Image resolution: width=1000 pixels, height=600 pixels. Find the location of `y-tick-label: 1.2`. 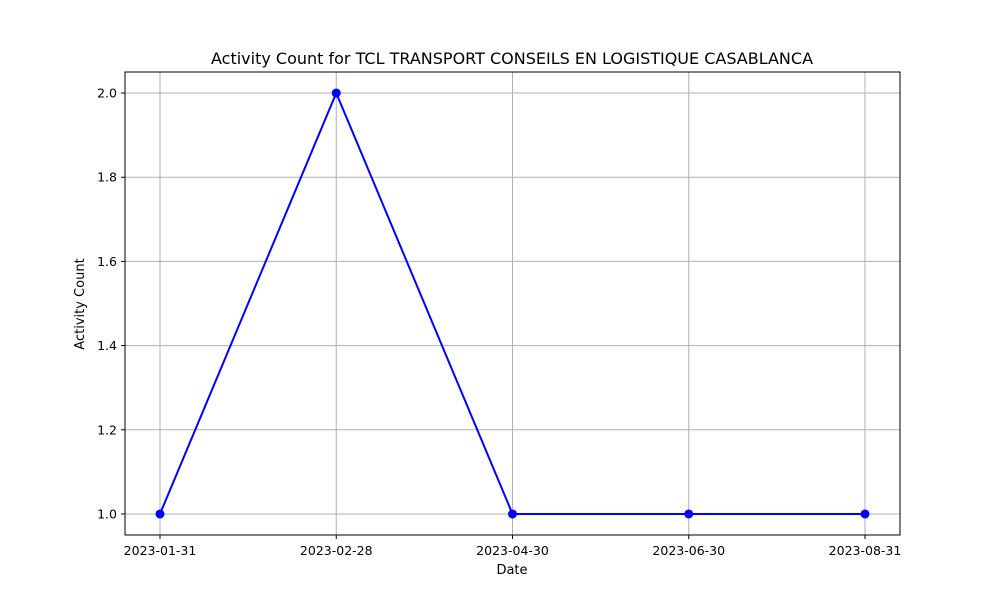

y-tick-label: 1.2 is located at coordinates (107, 429).